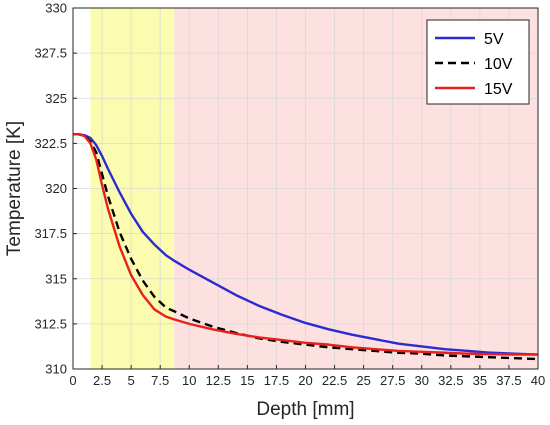 Image resolution: width=550 pixels, height=425 pixels. What do you see at coordinates (334, 380) in the screenshot?
I see `x-tick-label: 22.5` at bounding box center [334, 380].